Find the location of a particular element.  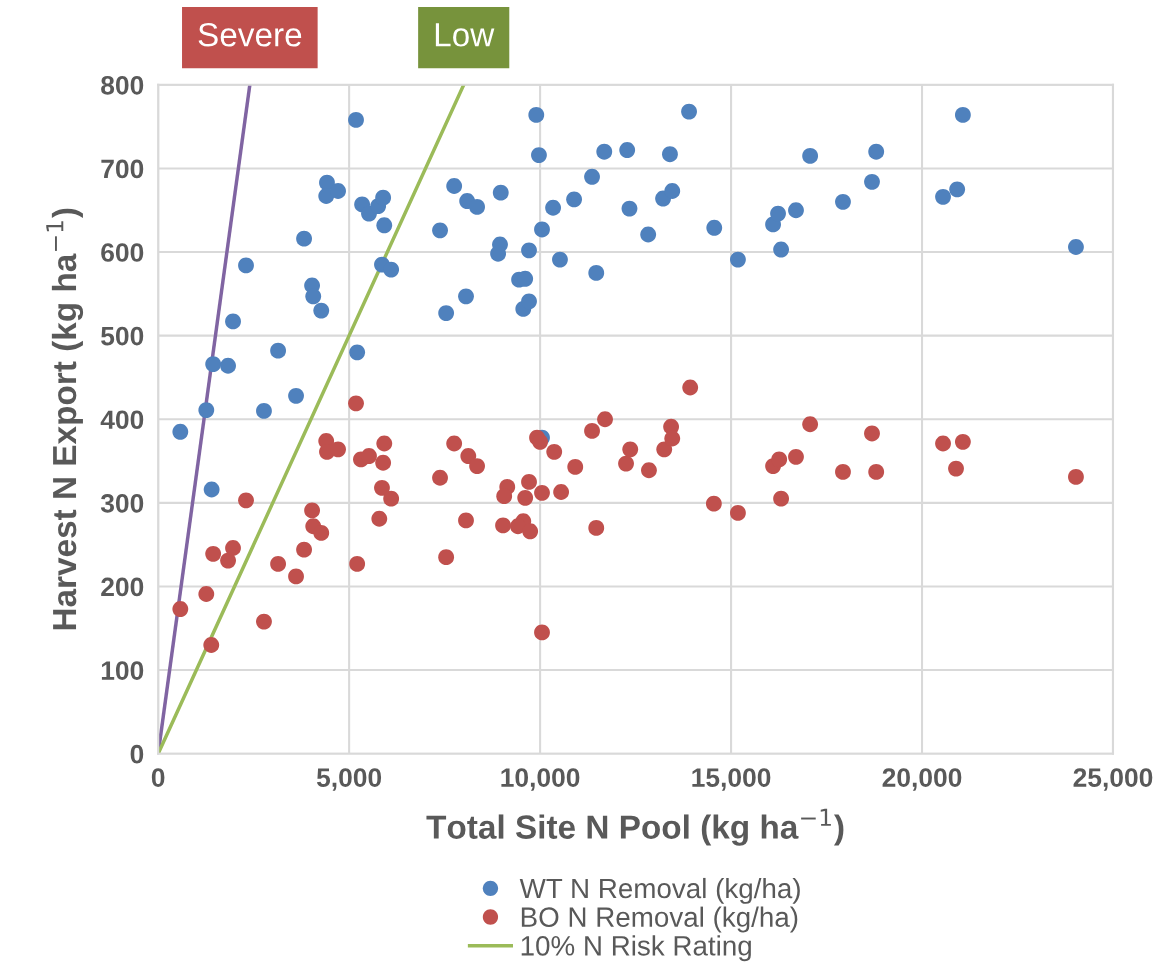

legend-label: 10% N Risk Rating is located at coordinates (636, 948).